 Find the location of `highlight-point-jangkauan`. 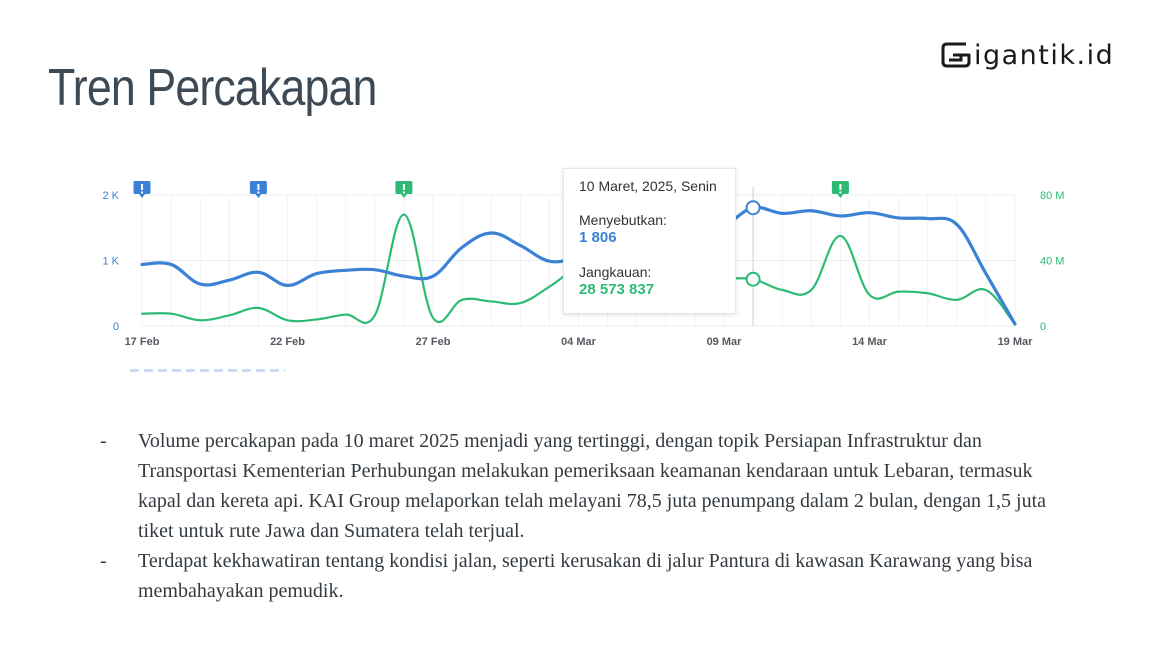

highlight-point-jangkauan is located at coordinates (753, 279).